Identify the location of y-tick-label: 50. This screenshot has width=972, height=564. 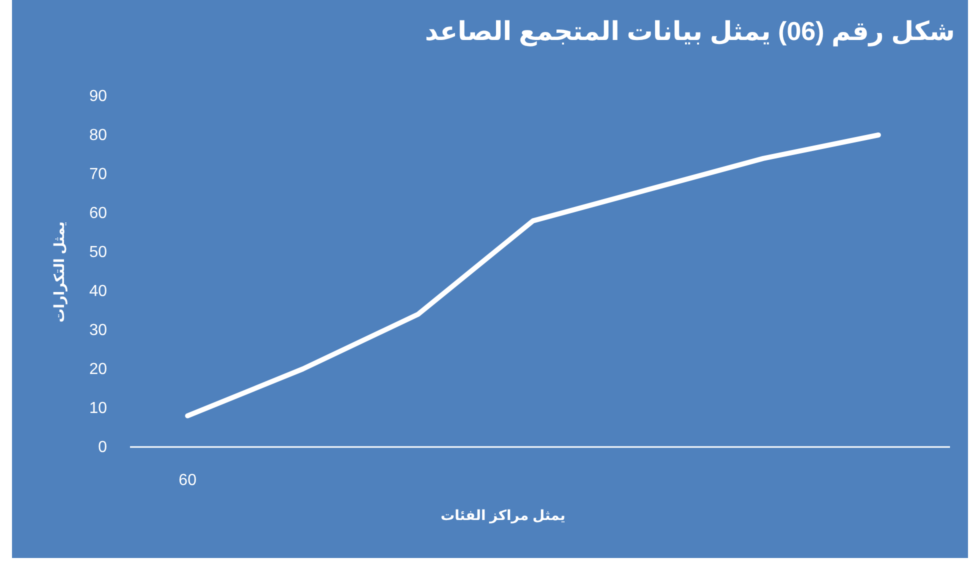
(98, 252).